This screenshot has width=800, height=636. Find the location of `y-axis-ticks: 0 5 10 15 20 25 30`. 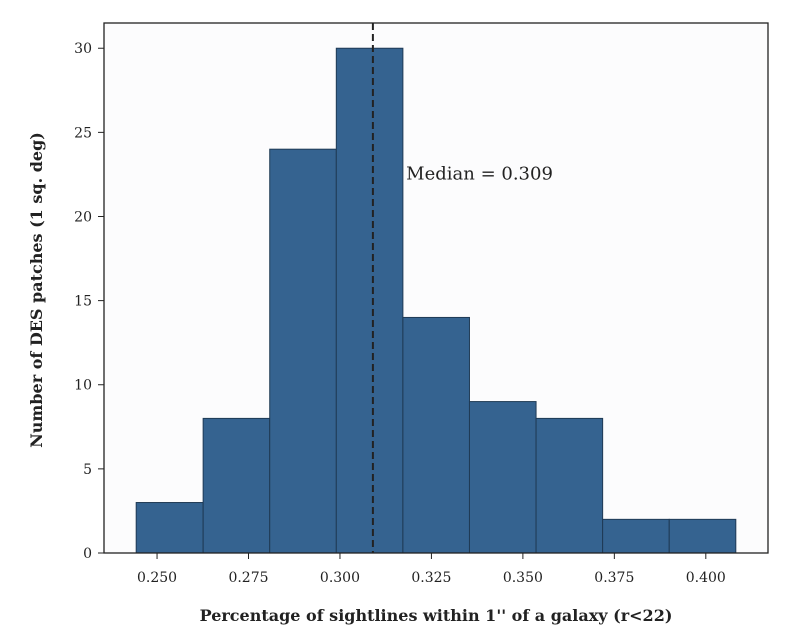

y-axis-ticks: 0 5 10 15 20 25 30 is located at coordinates (89, 301).